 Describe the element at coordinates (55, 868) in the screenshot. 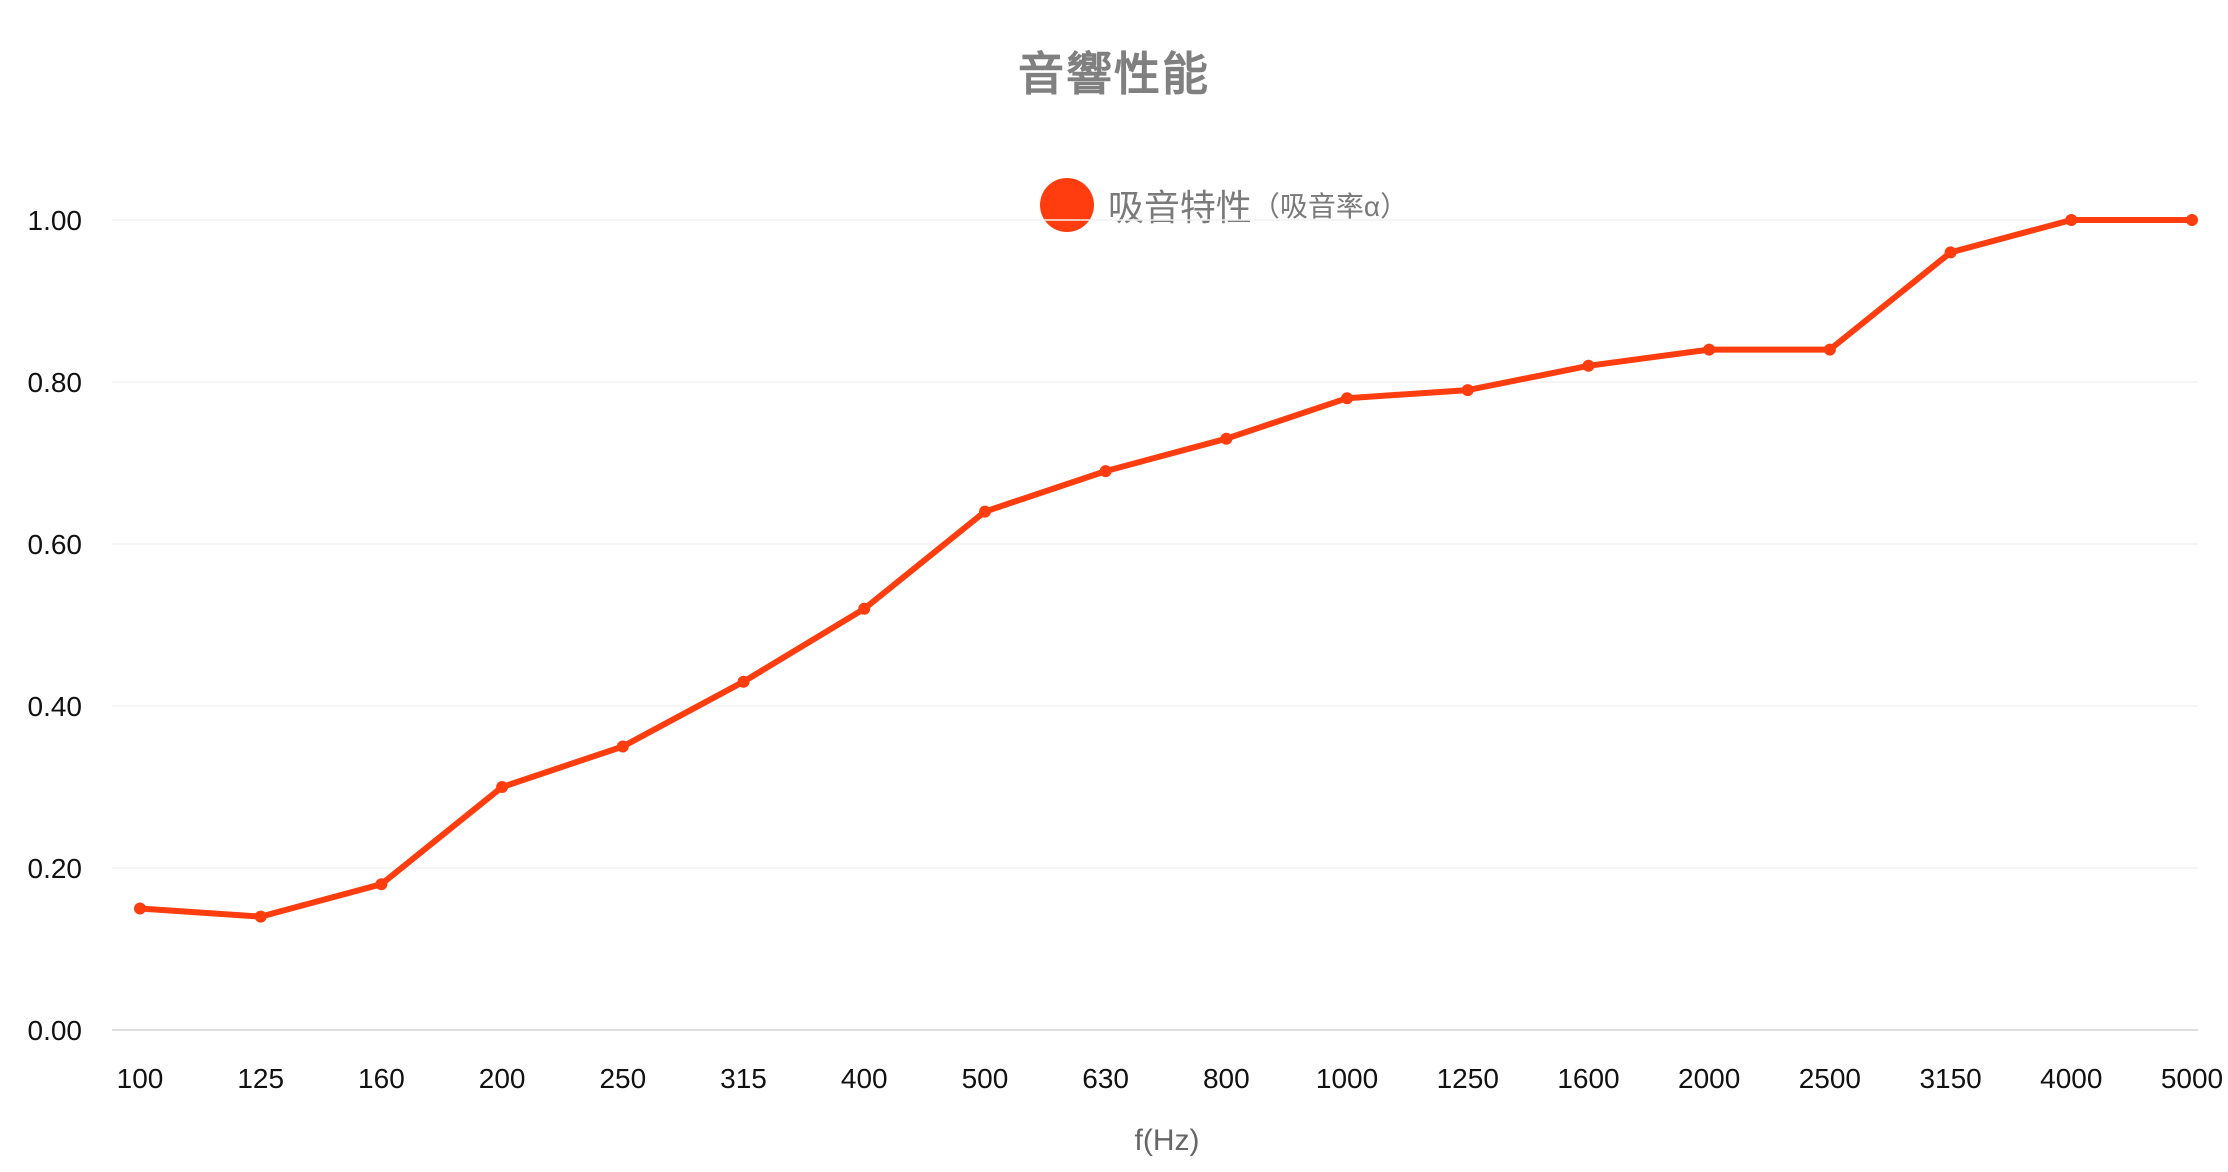

I see `y-tick-label: 0.20` at that location.